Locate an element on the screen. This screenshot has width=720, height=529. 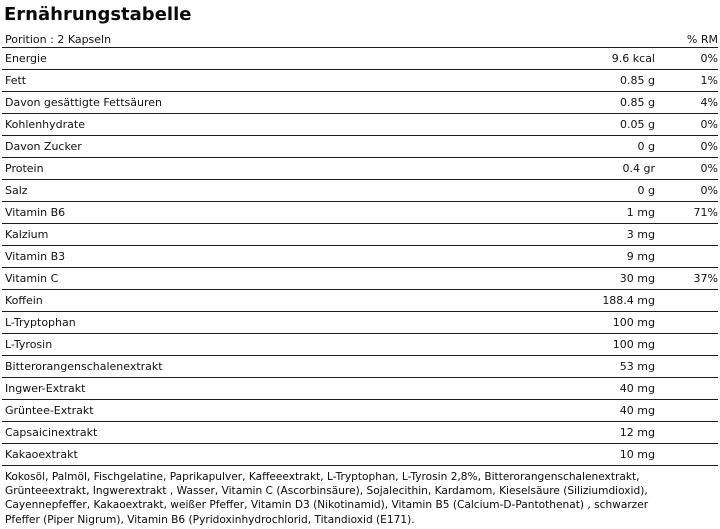
table-row: Kakaoextrakt 10 mg is located at coordinates (360, 455).